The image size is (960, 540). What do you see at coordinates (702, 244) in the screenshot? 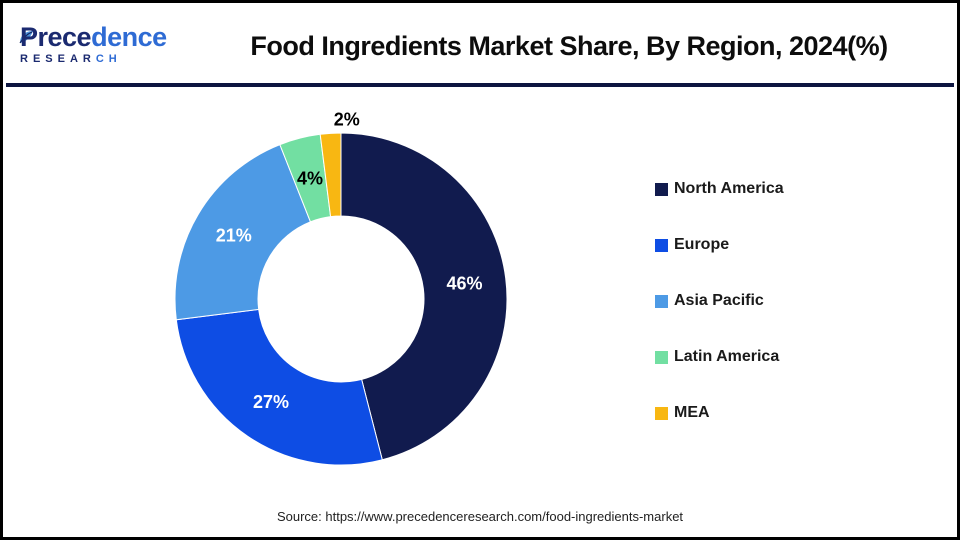
I see `legend-label-europe: Europe` at bounding box center [702, 244].